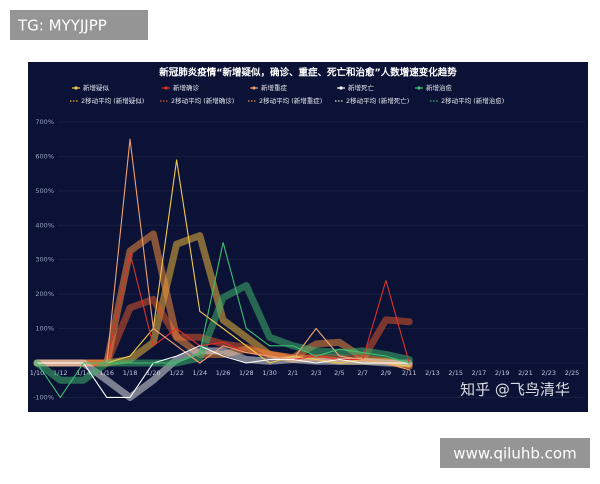  Describe the element at coordinates (409, 373) in the screenshot. I see `x-tick-label: 2/11` at that location.